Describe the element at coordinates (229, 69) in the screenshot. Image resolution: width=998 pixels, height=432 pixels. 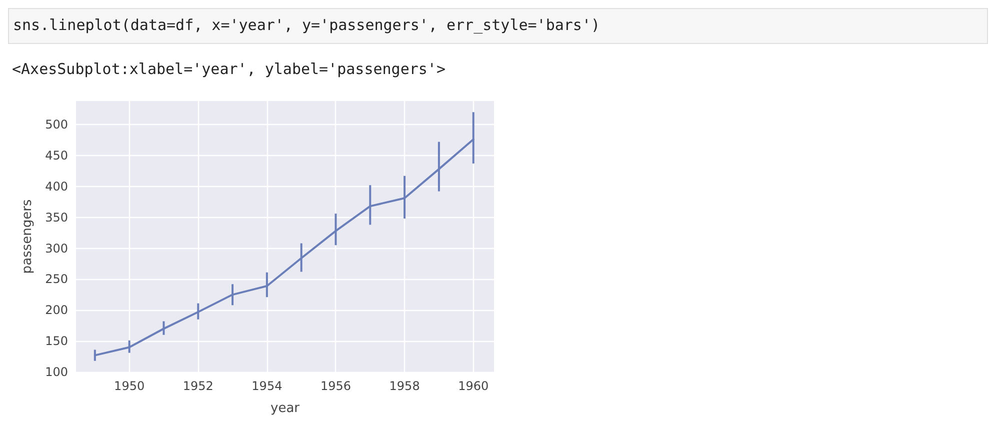
I see `text: <AxesSubplot:xlabel='year', ylabel='passengers'>` at that location.